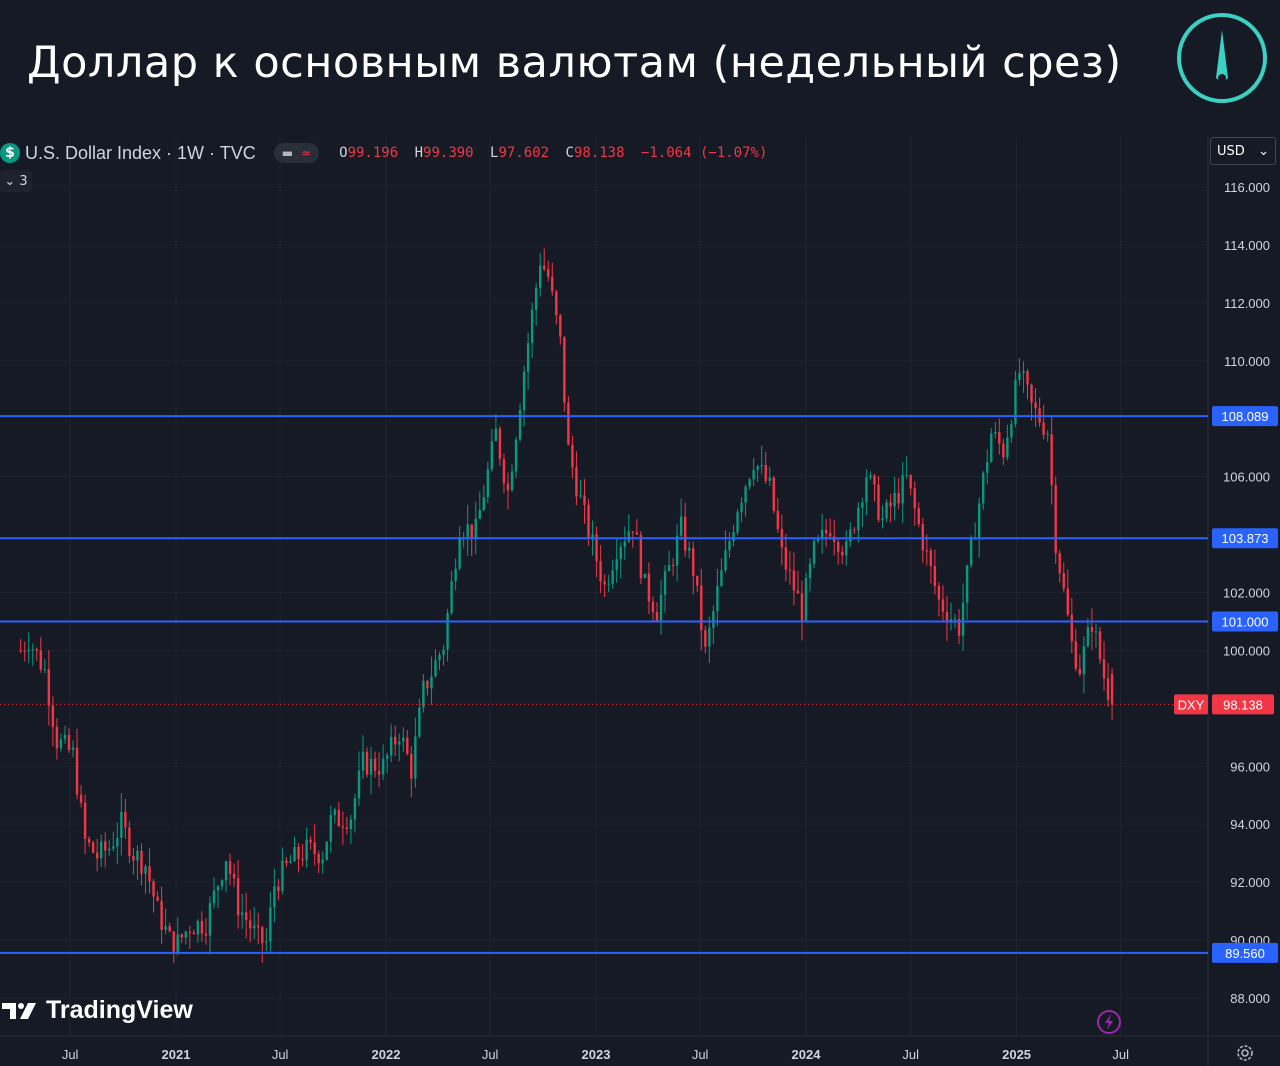 The image size is (1280, 1066). Describe the element at coordinates (1222, 58) in the screenshot. I see `compass-needle-icon` at that location.